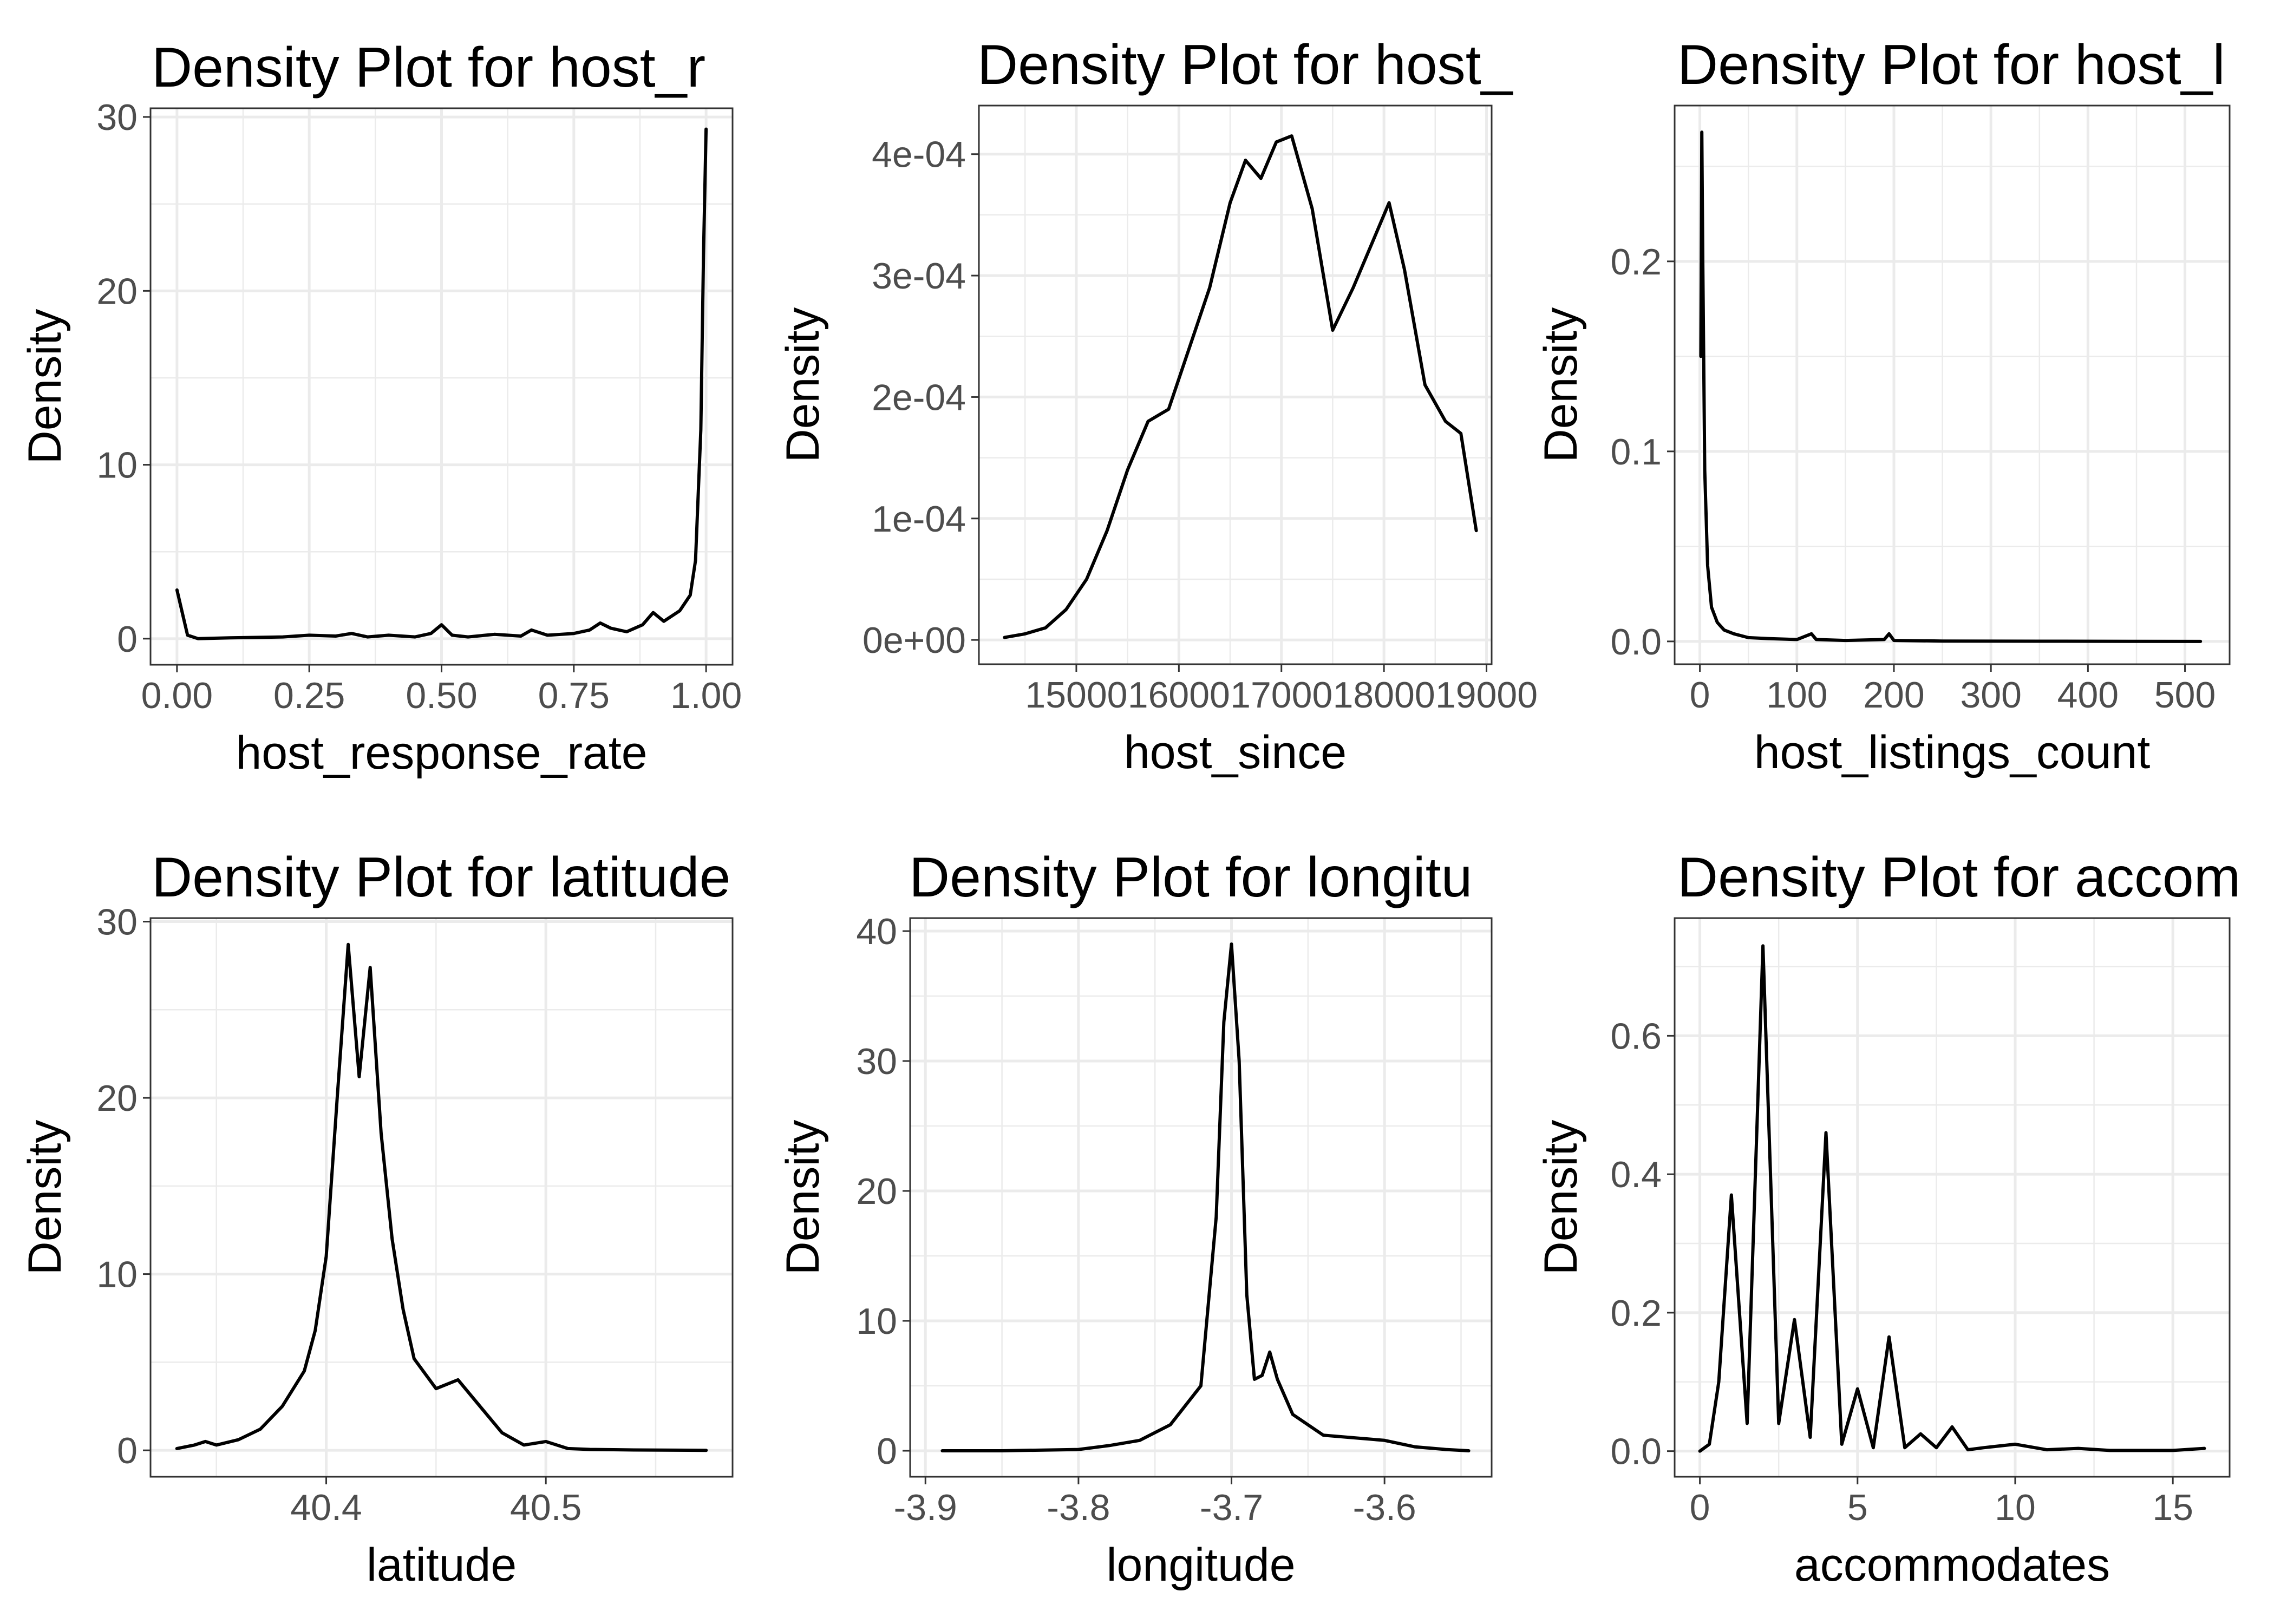 This screenshot has width=2274, height=1624. What do you see at coordinates (1858, 1507) in the screenshot?
I see `x-tick-label: 5` at bounding box center [1858, 1507].